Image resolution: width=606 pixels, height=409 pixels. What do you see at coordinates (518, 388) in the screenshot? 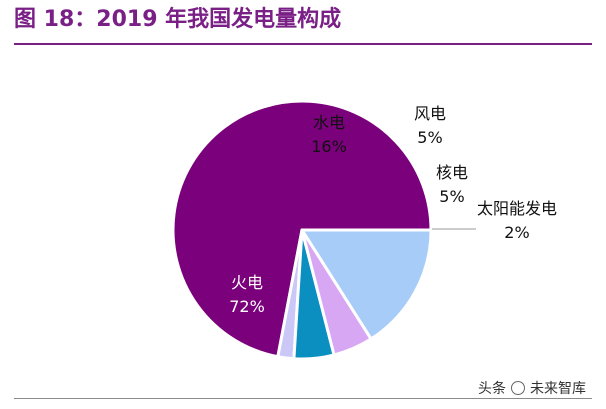
I see `watermark-icon` at bounding box center [518, 388].